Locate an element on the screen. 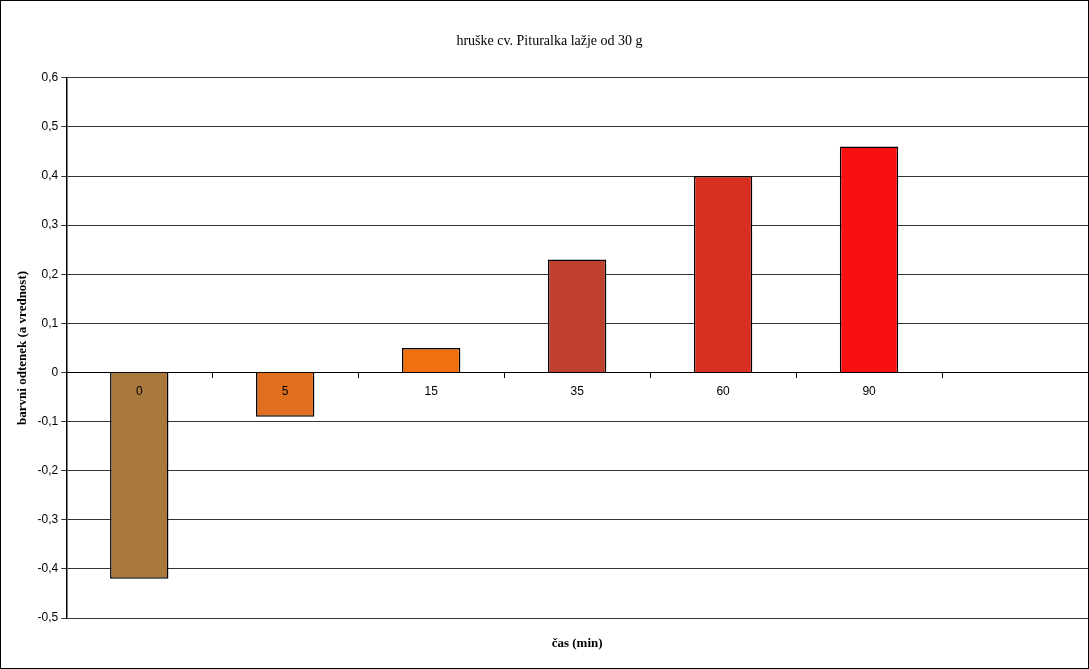 The height and width of the screenshot is (669, 1089). x-tick-label: 0 is located at coordinates (139, 390).